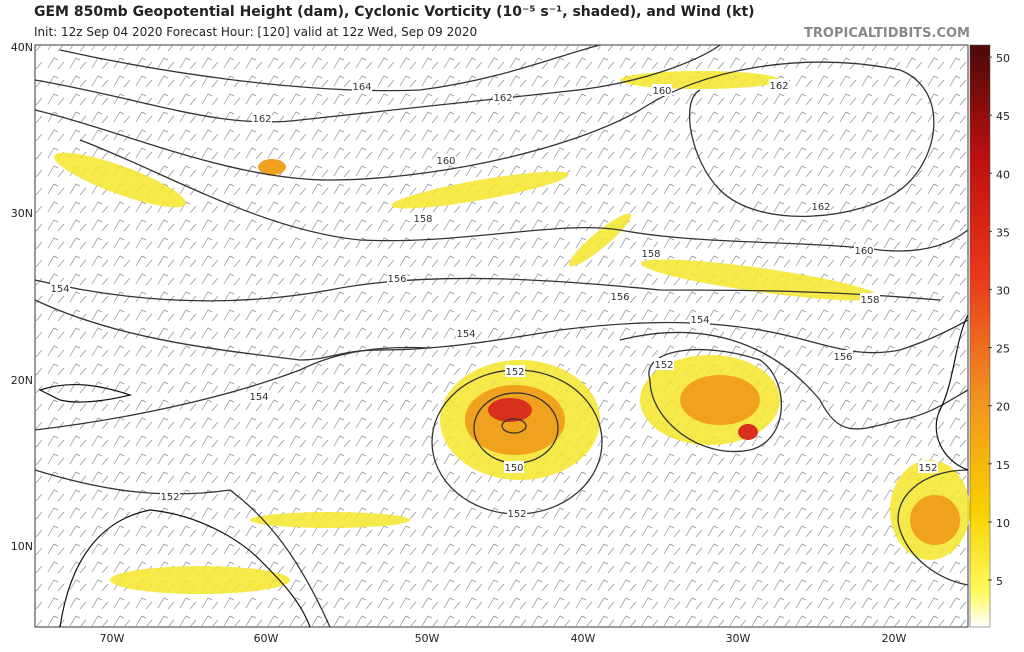 The width and height of the screenshot is (1024, 652). I want to click on colorbar-tick-label: 20, so click(1003, 407).